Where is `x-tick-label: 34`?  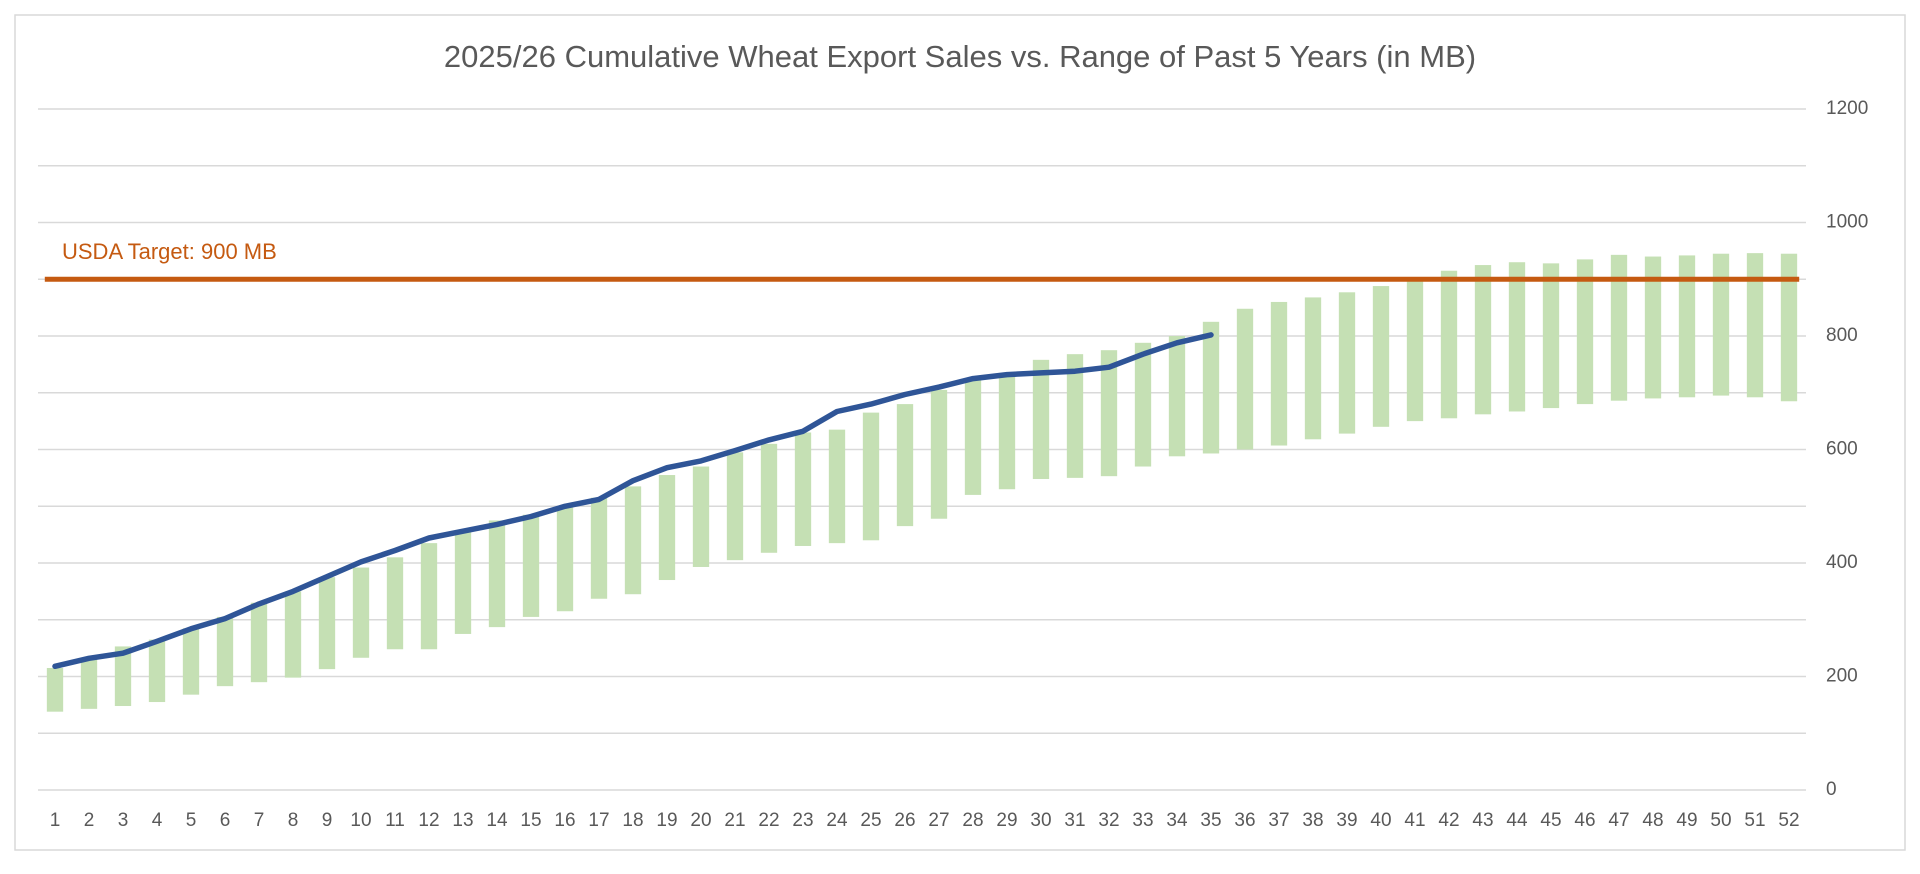 x-tick-label: 34 is located at coordinates (1177, 820).